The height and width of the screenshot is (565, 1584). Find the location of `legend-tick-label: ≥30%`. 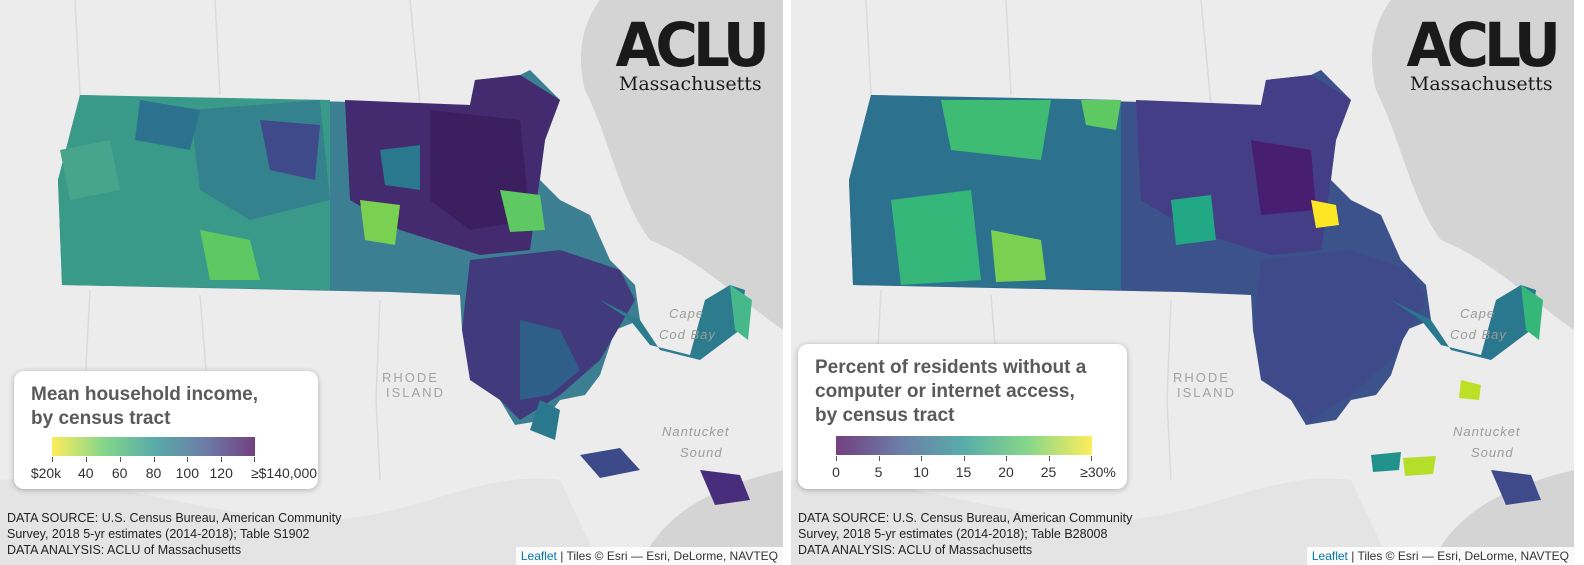

legend-tick-label: ≥30% is located at coordinates (1098, 472).